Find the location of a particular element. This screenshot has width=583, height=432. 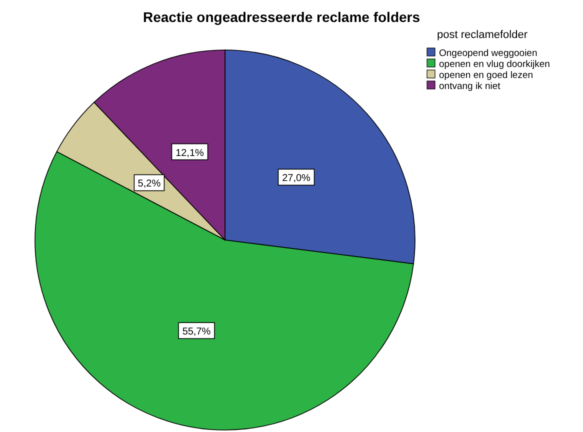

legend-label: ontvang ik niet is located at coordinates (470, 86).